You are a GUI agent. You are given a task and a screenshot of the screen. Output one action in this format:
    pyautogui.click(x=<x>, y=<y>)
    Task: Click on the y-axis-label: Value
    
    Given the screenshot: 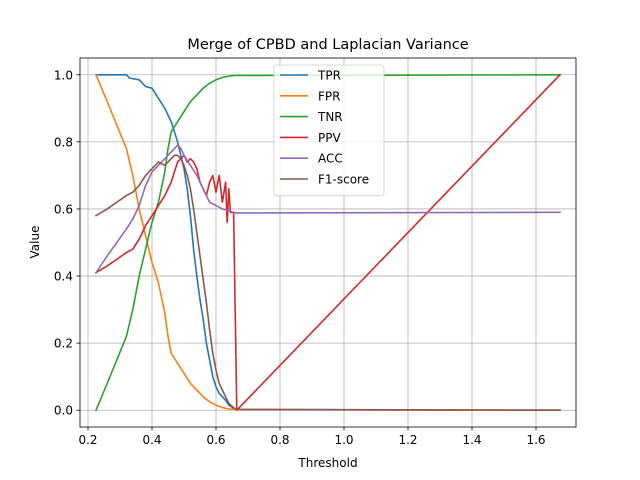 What is the action you would take?
    pyautogui.click(x=35, y=242)
    